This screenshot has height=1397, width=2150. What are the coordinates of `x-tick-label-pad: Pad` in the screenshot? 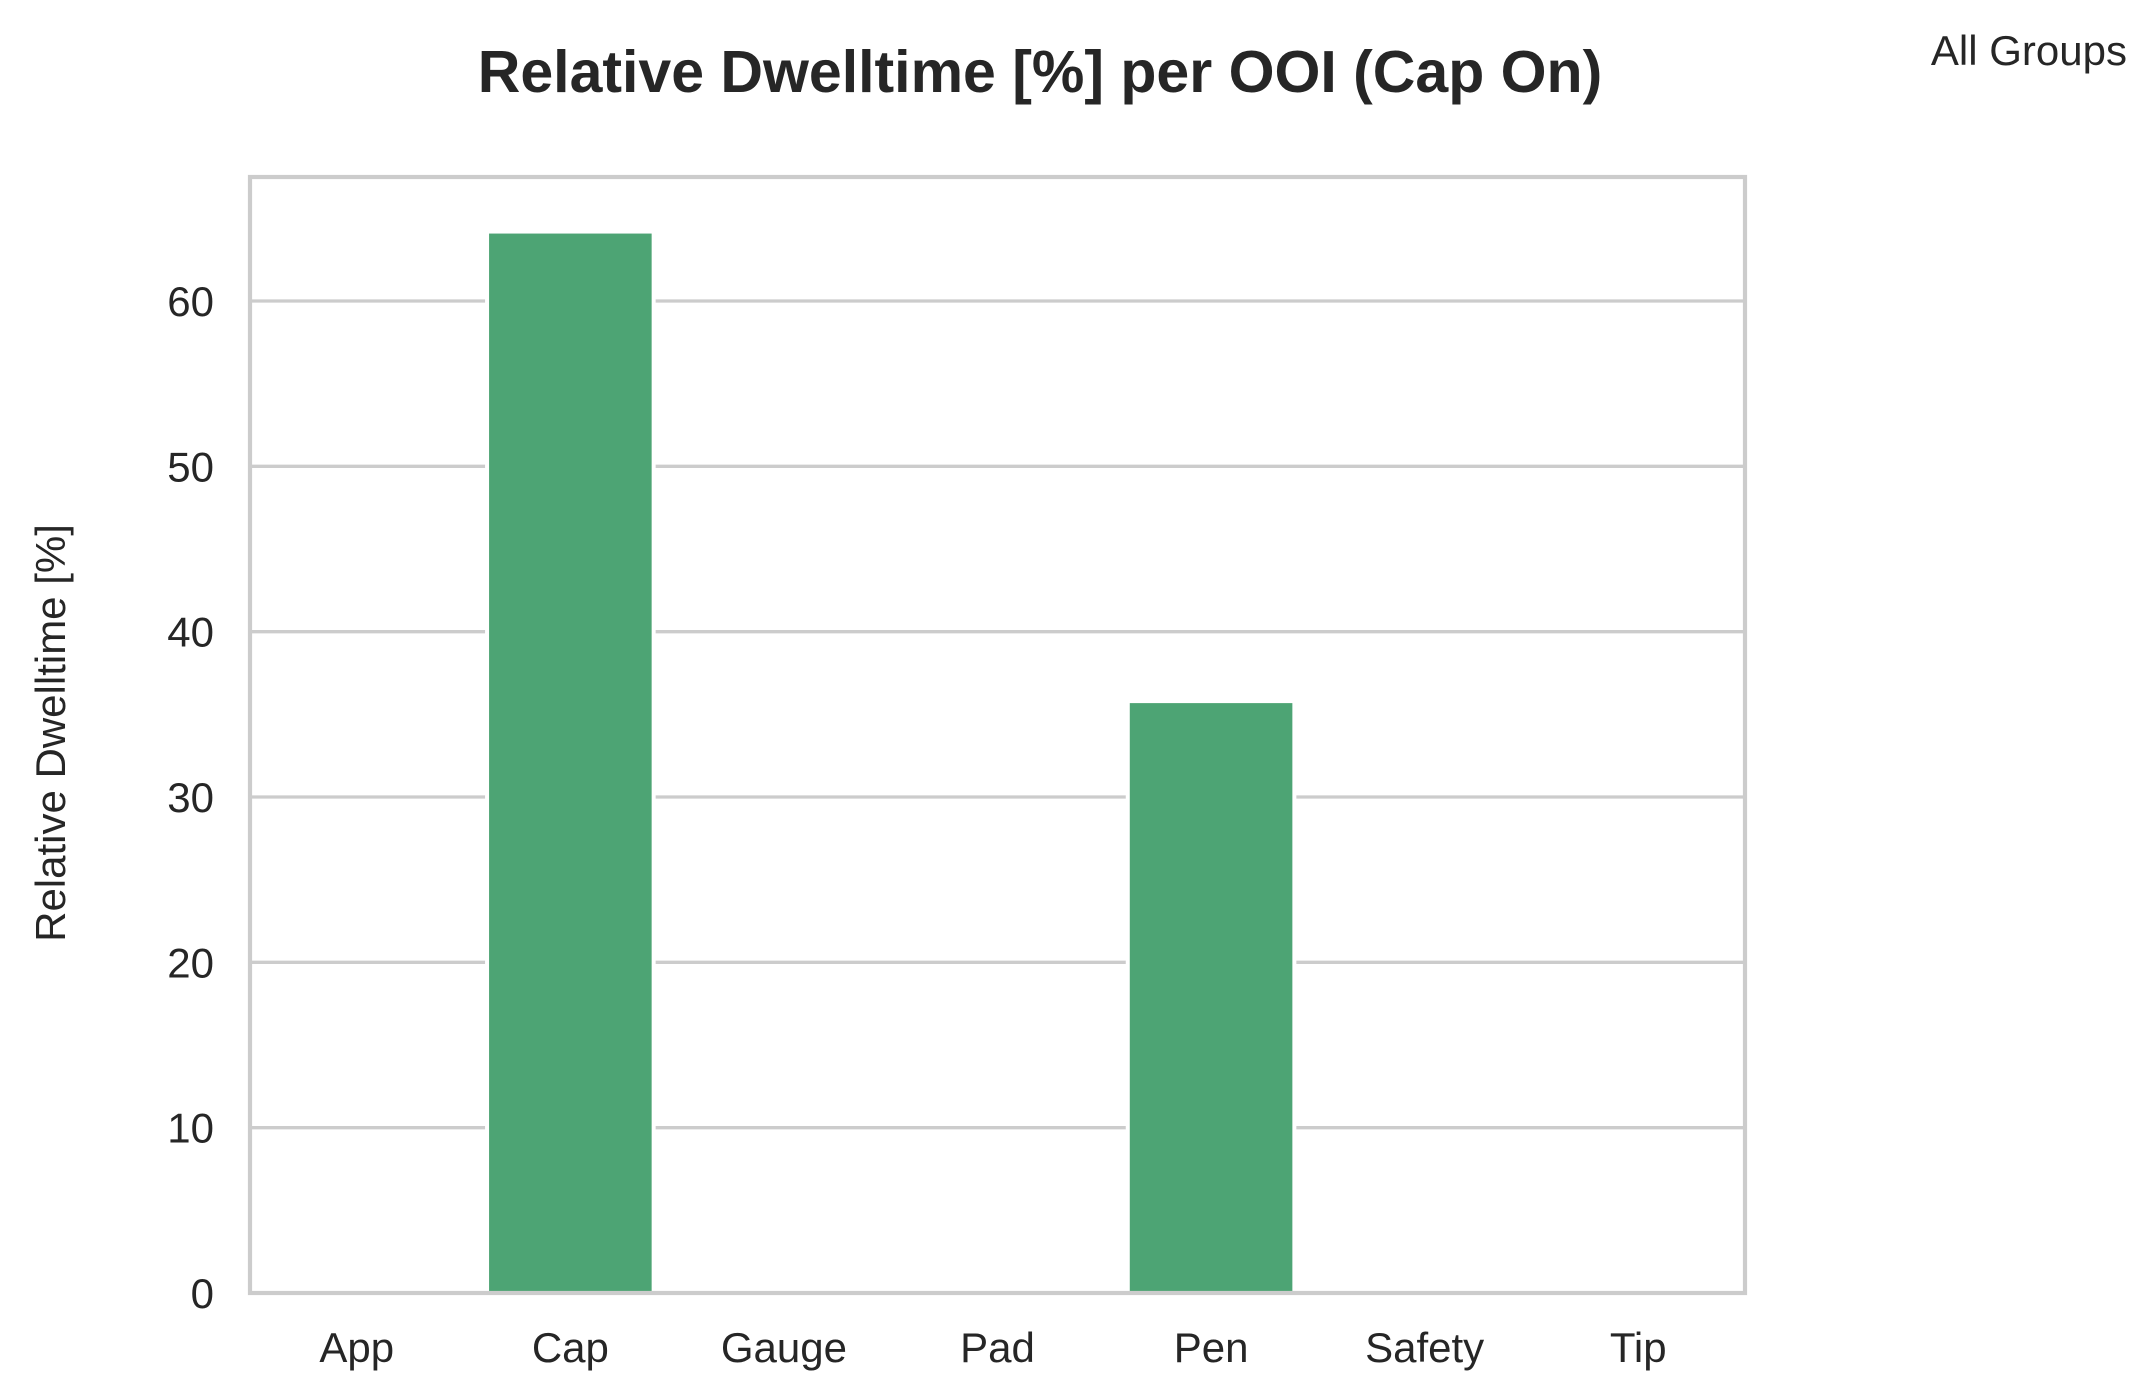 It's located at (997, 1347).